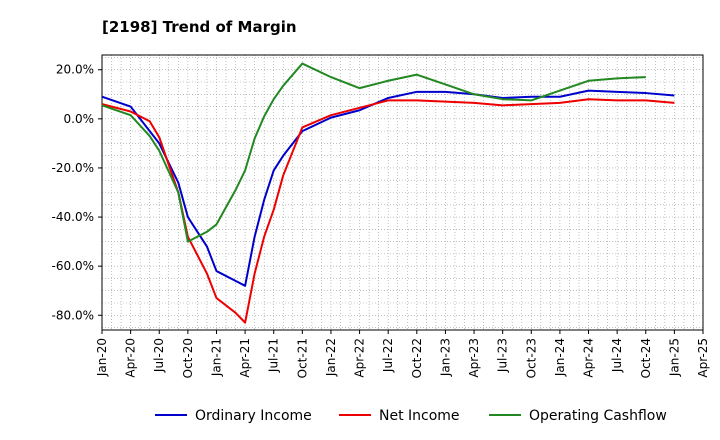  What do you see at coordinates (188, 358) in the screenshot?
I see `x-tick-label: Oct-20` at bounding box center [188, 358].